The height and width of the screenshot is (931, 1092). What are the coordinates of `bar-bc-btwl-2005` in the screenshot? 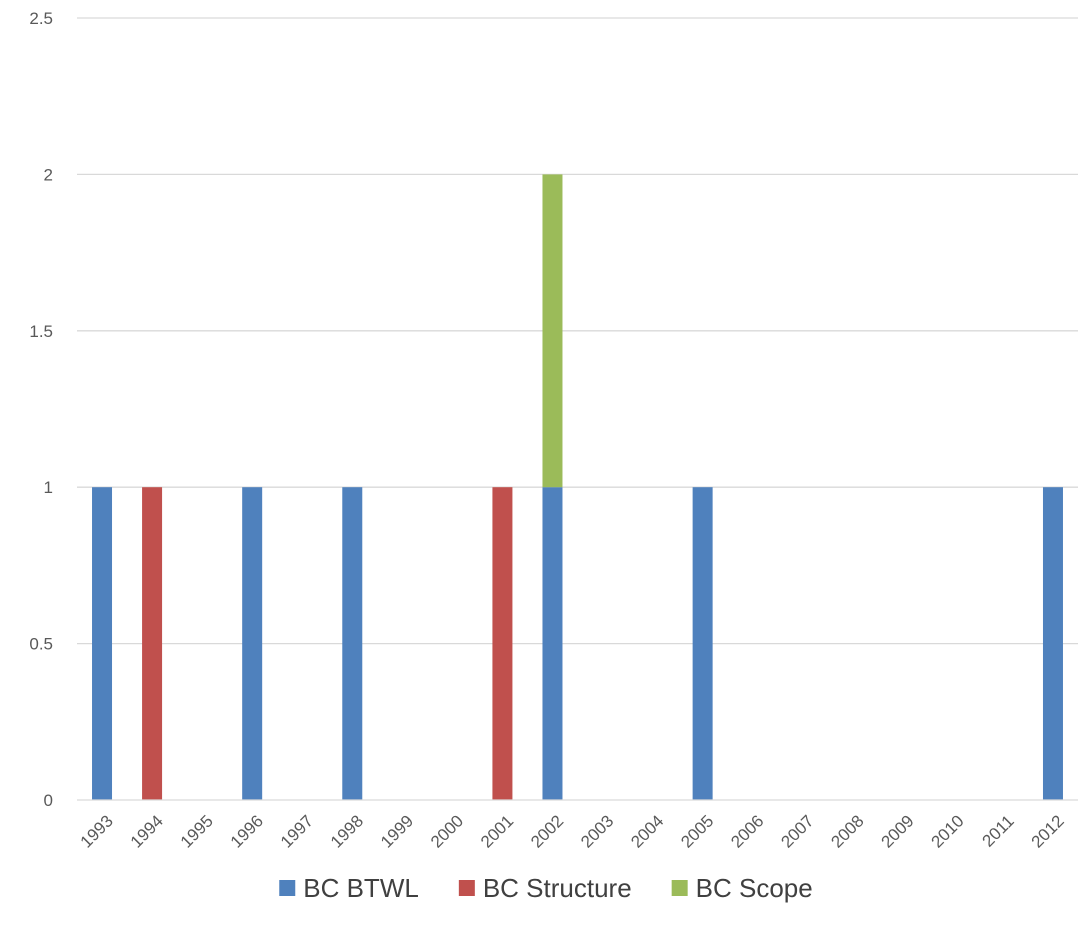 It's located at (702, 643).